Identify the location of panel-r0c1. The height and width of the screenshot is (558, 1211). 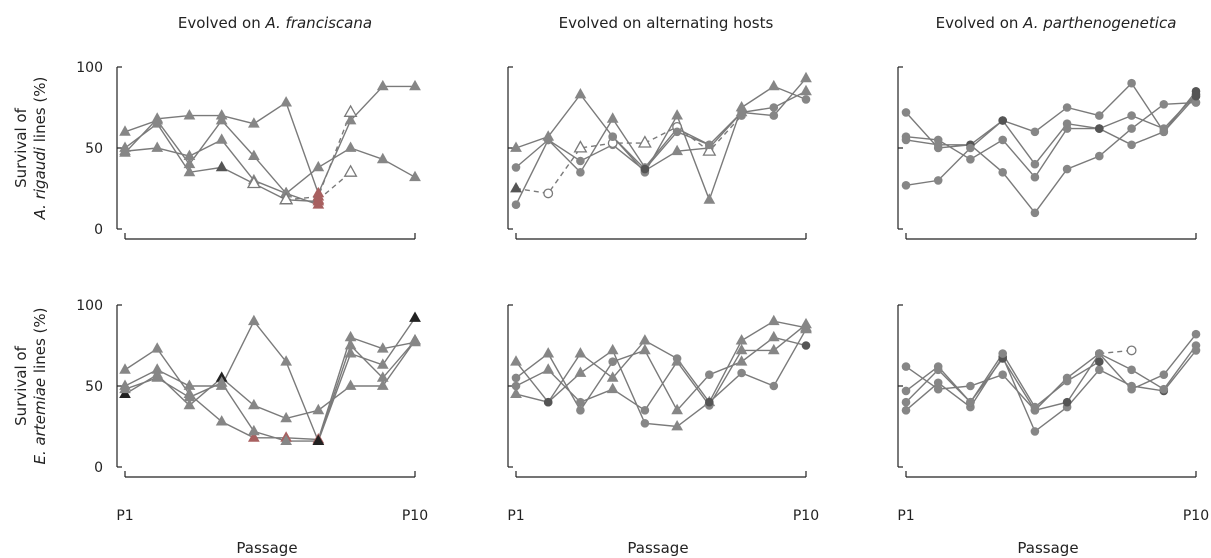
(659, 153).